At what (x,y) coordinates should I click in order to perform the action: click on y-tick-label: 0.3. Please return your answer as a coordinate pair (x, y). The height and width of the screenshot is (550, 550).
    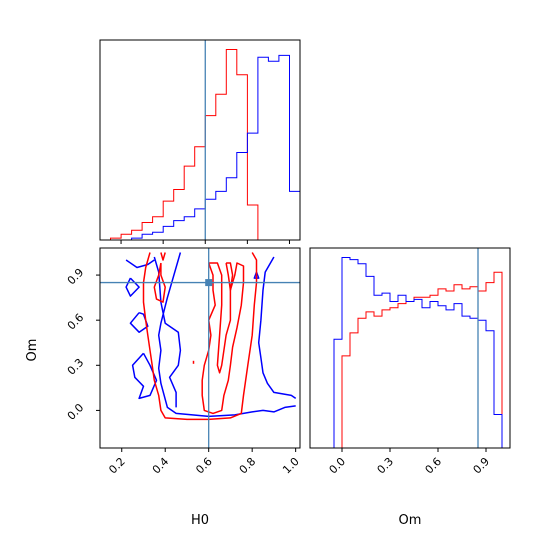
    Looking at the image, I should click on (76, 367).